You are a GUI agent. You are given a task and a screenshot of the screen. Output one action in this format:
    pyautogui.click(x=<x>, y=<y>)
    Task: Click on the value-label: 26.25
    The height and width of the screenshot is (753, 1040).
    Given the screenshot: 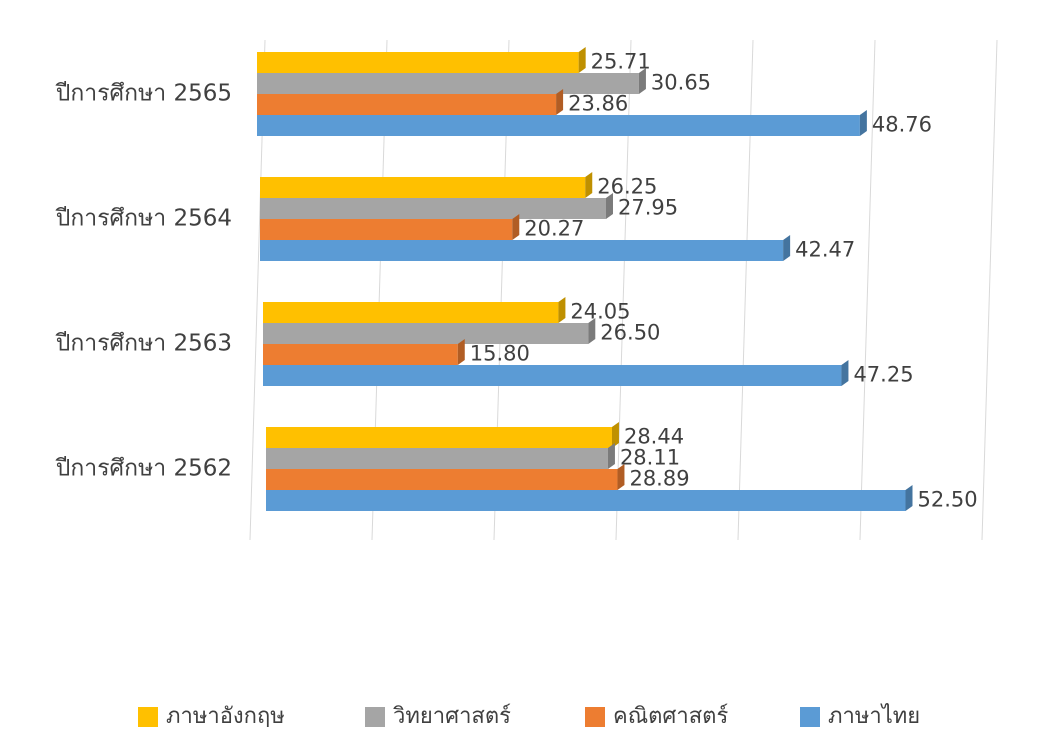 What is the action you would take?
    pyautogui.click(x=627, y=187)
    